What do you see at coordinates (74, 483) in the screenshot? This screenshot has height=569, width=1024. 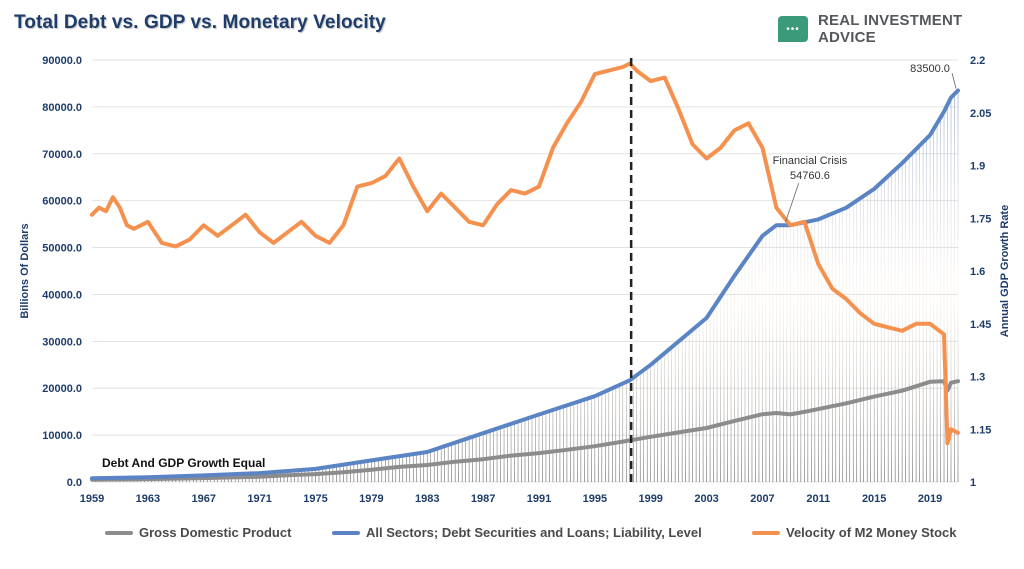 I see `y-tick-label-0: 0.0` at bounding box center [74, 483].